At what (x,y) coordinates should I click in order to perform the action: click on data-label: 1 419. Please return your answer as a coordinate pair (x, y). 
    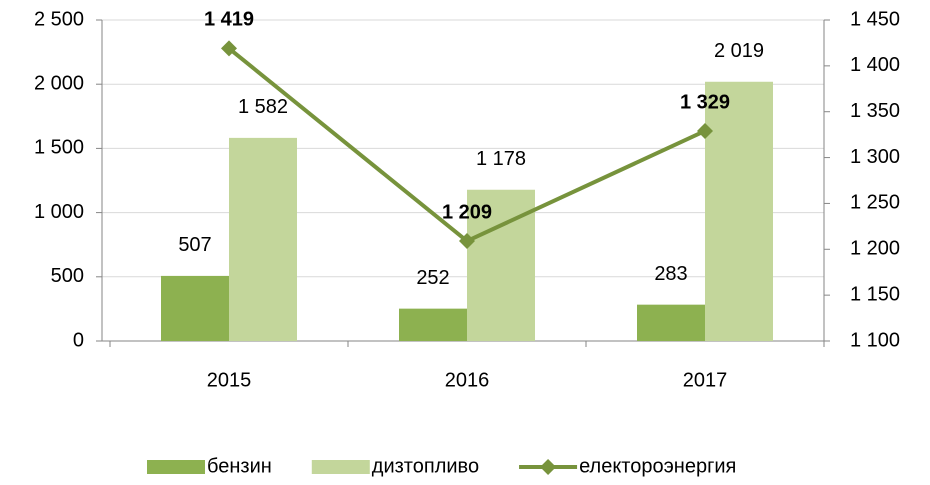
    Looking at the image, I should click on (229, 20).